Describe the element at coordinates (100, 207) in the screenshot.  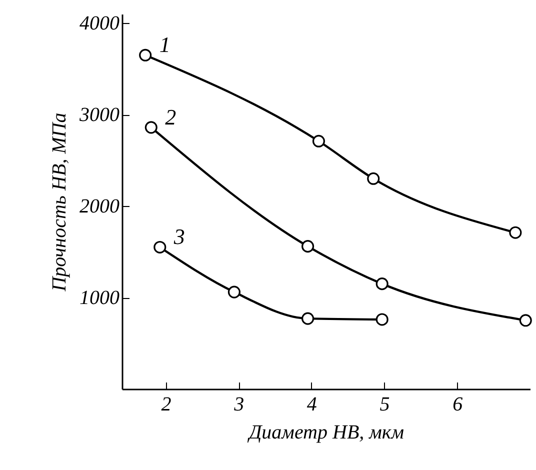
I see `y-tick-label: 2000` at that location.